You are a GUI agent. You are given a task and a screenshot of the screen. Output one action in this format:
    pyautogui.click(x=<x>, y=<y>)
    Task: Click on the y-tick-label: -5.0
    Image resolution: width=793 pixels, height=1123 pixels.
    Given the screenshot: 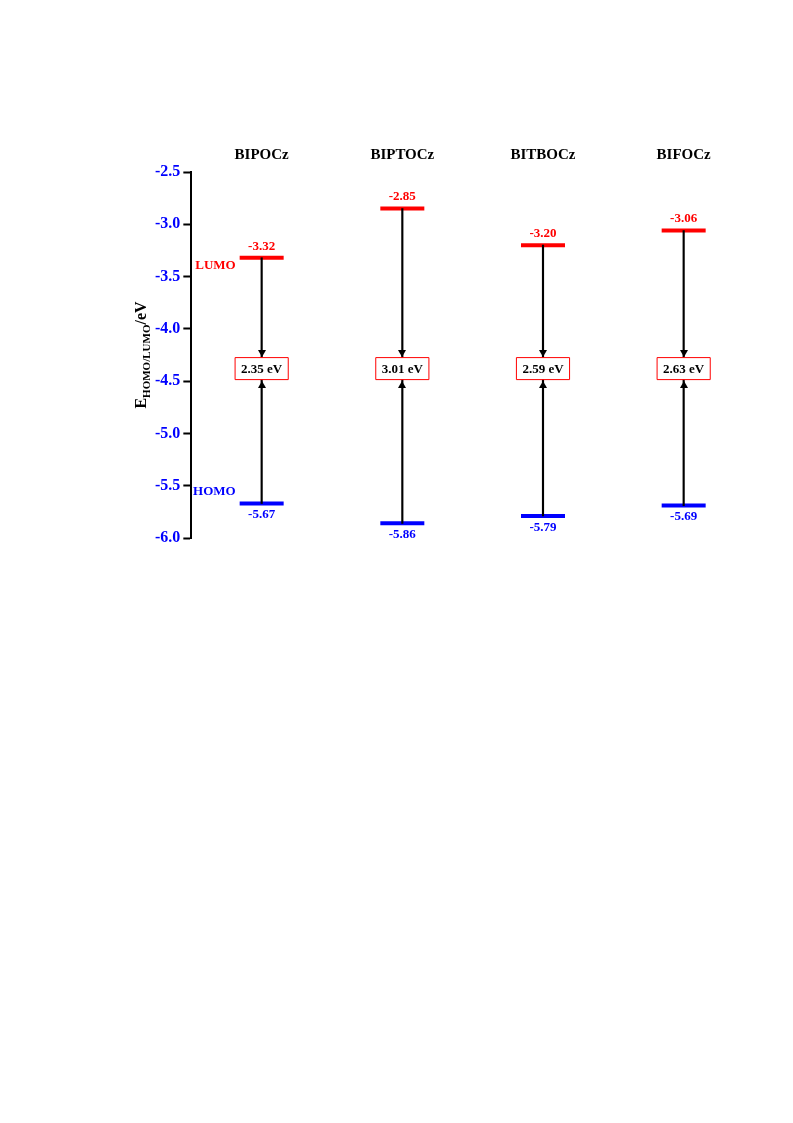 What is the action you would take?
    pyautogui.click(x=168, y=432)
    